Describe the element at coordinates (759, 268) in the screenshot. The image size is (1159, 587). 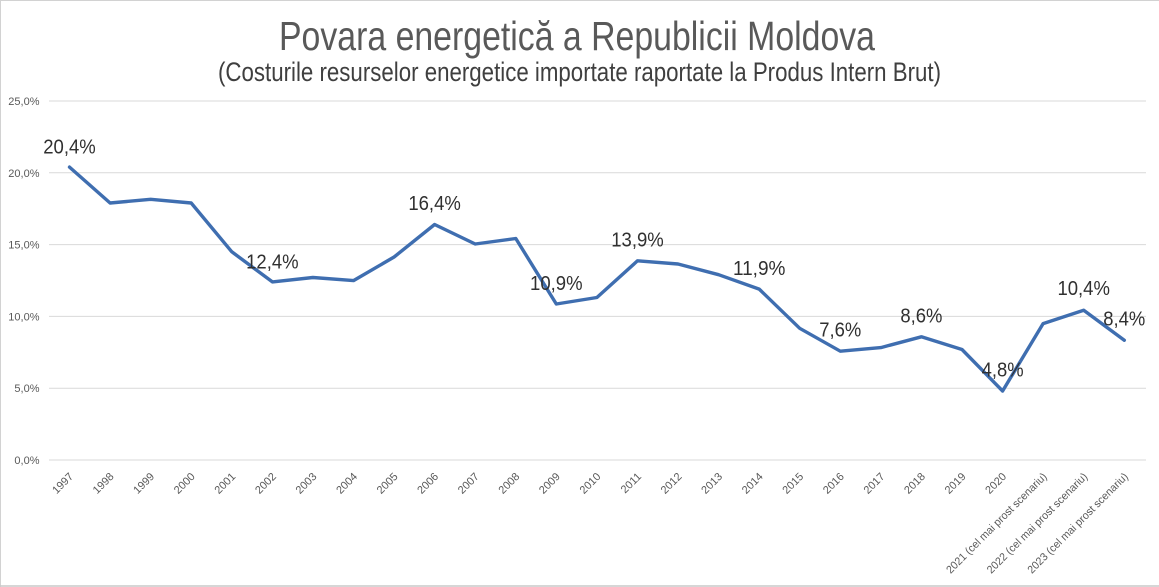
I see `svg-text: 11,9%` at that location.